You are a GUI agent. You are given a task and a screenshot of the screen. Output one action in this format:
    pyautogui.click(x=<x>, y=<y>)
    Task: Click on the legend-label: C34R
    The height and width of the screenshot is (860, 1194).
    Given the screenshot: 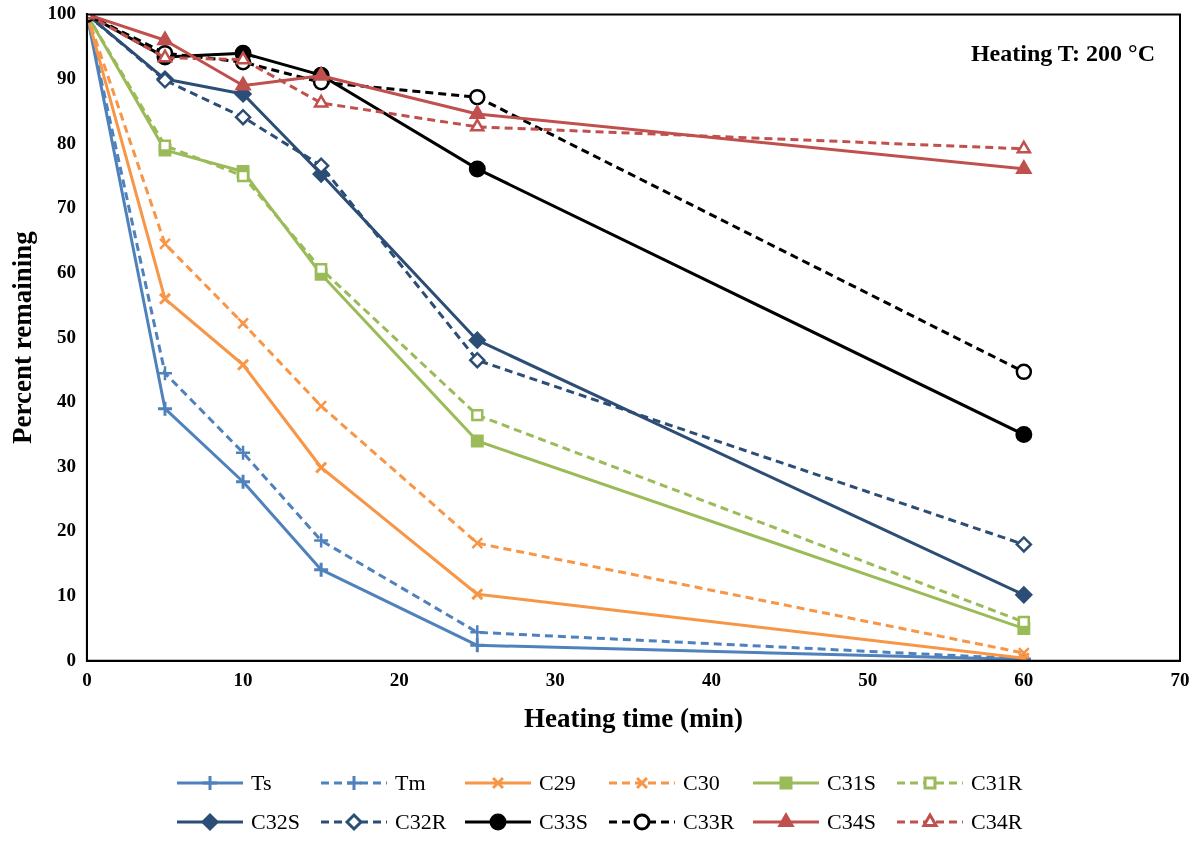 What is the action you would take?
    pyautogui.click(x=997, y=821)
    